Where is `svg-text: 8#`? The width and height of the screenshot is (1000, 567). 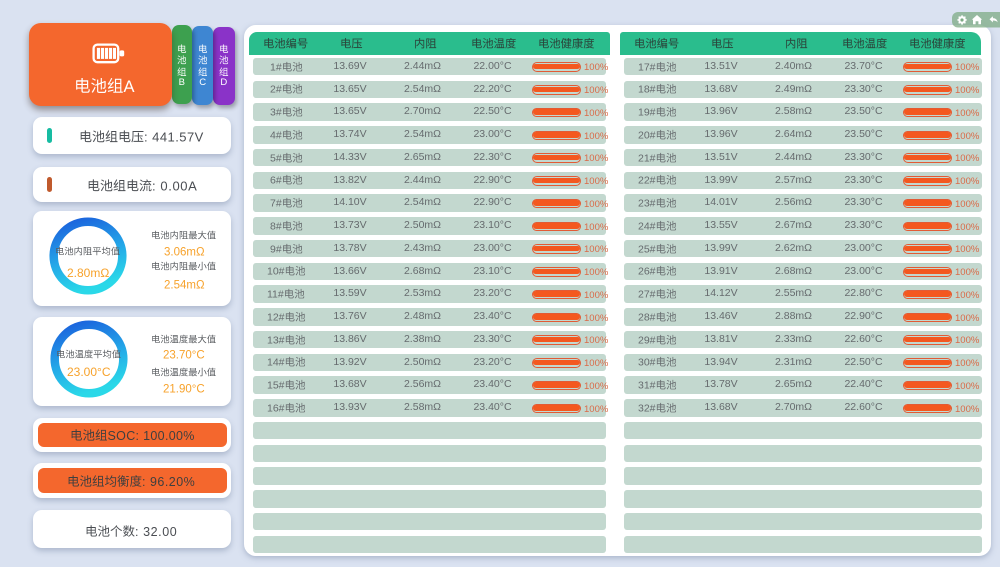
svg-text: 8# is located at coordinates (276, 226).